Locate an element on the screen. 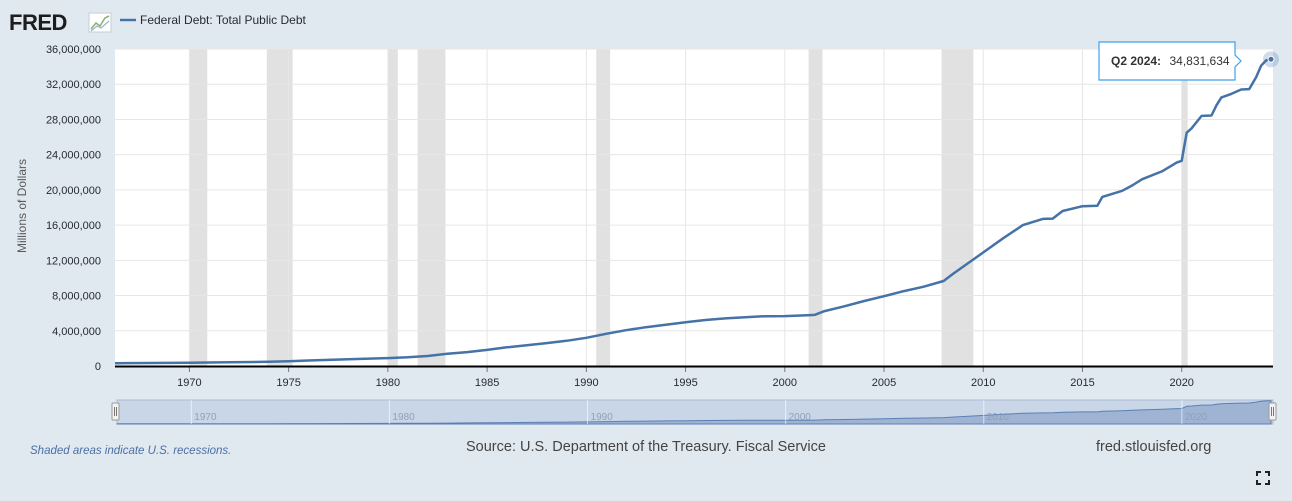 This screenshot has height=501, width=1292. x-tick-label: 1990 is located at coordinates (586, 383).